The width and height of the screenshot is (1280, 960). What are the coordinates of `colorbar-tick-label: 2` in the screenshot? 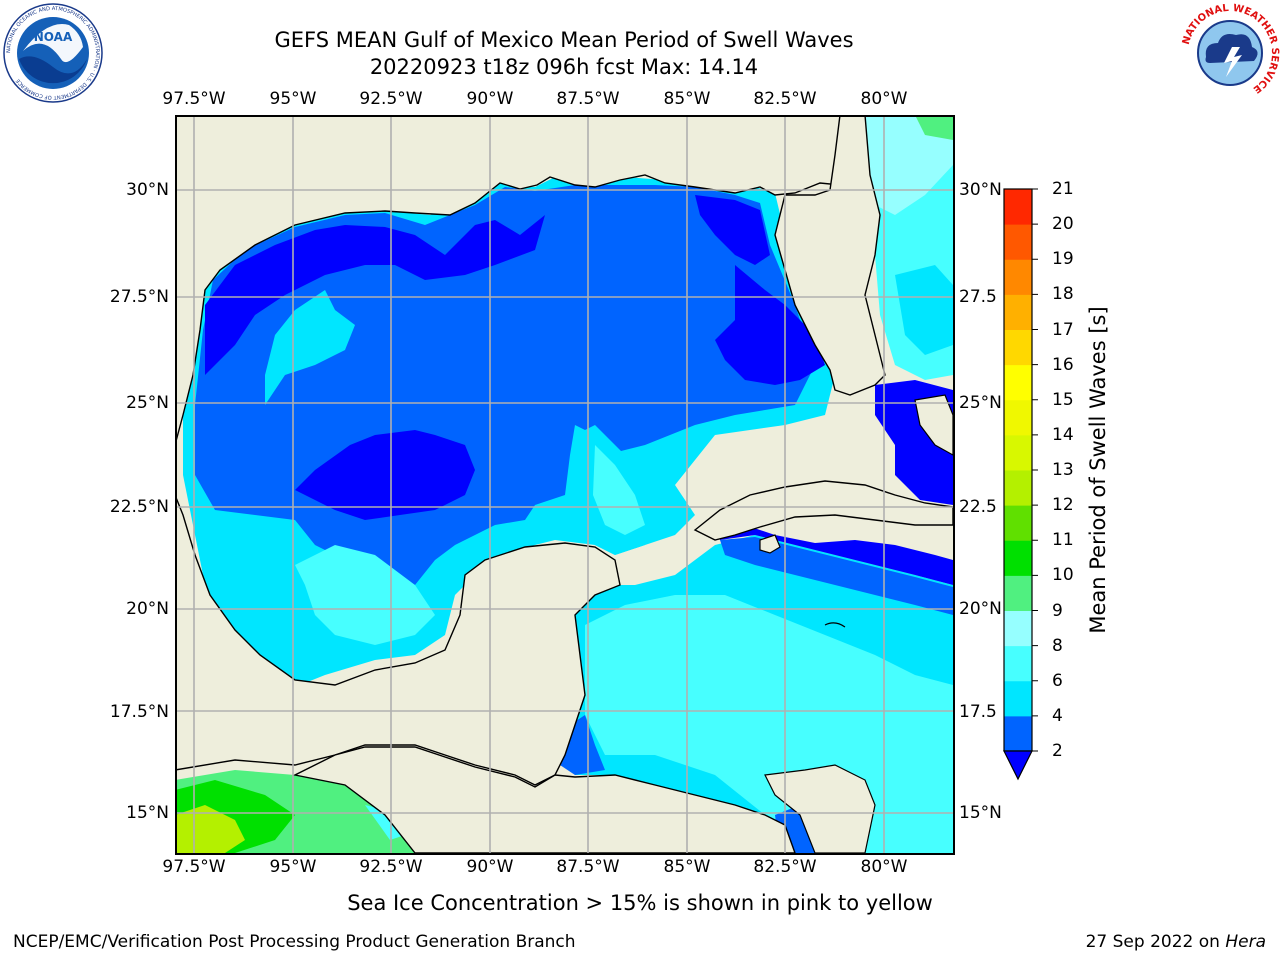 It's located at (1057, 751).